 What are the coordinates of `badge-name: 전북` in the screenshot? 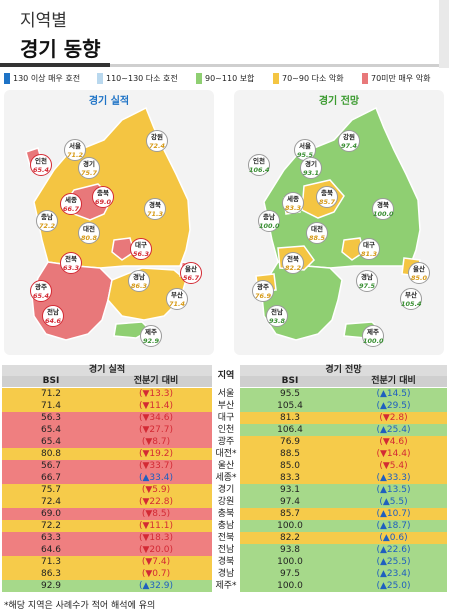 It's located at (293, 259).